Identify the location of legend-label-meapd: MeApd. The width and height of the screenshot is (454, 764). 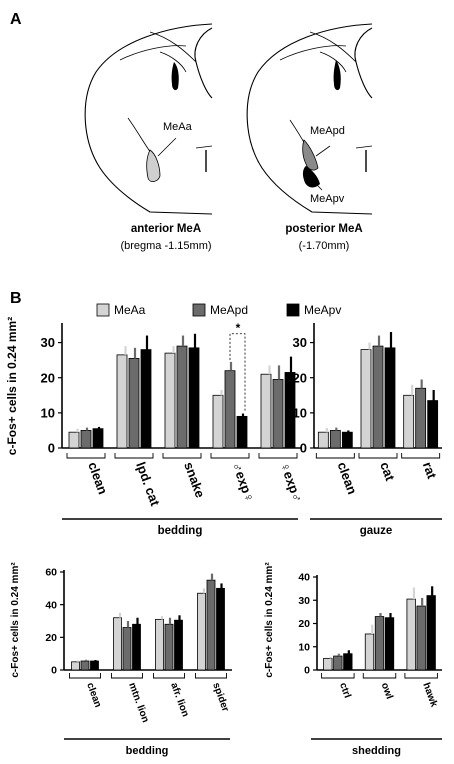
(229, 310).